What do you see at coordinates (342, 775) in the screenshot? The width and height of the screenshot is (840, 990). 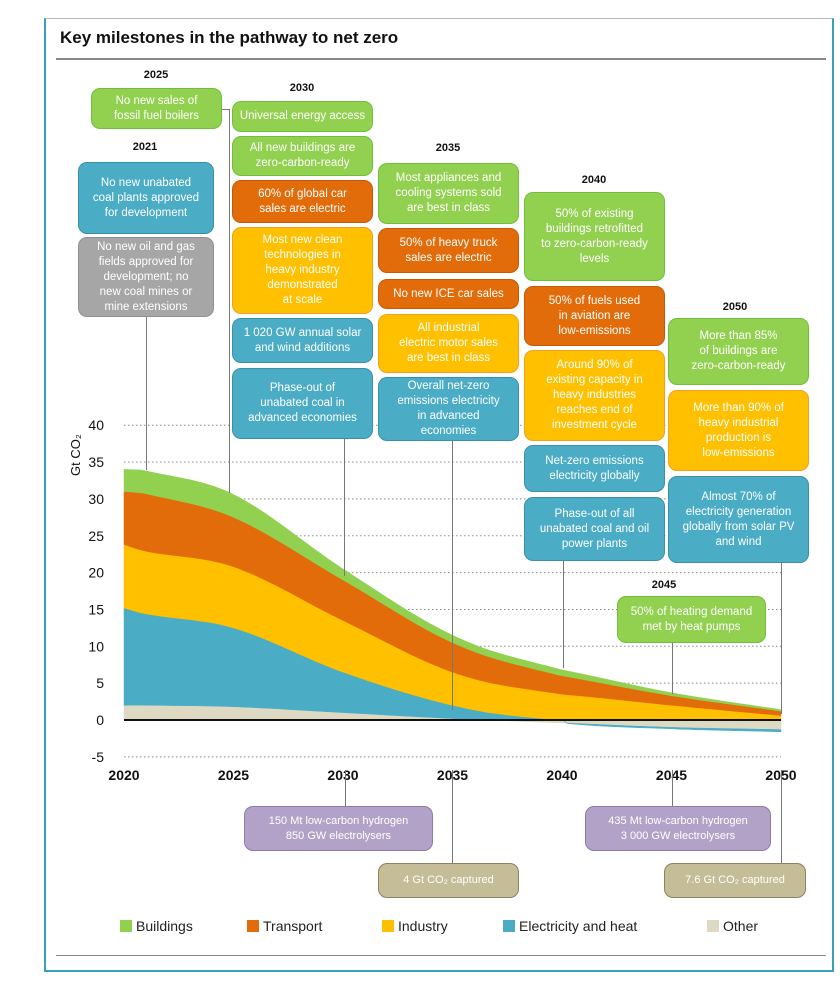 I see `x-tick-label: 2030` at bounding box center [342, 775].